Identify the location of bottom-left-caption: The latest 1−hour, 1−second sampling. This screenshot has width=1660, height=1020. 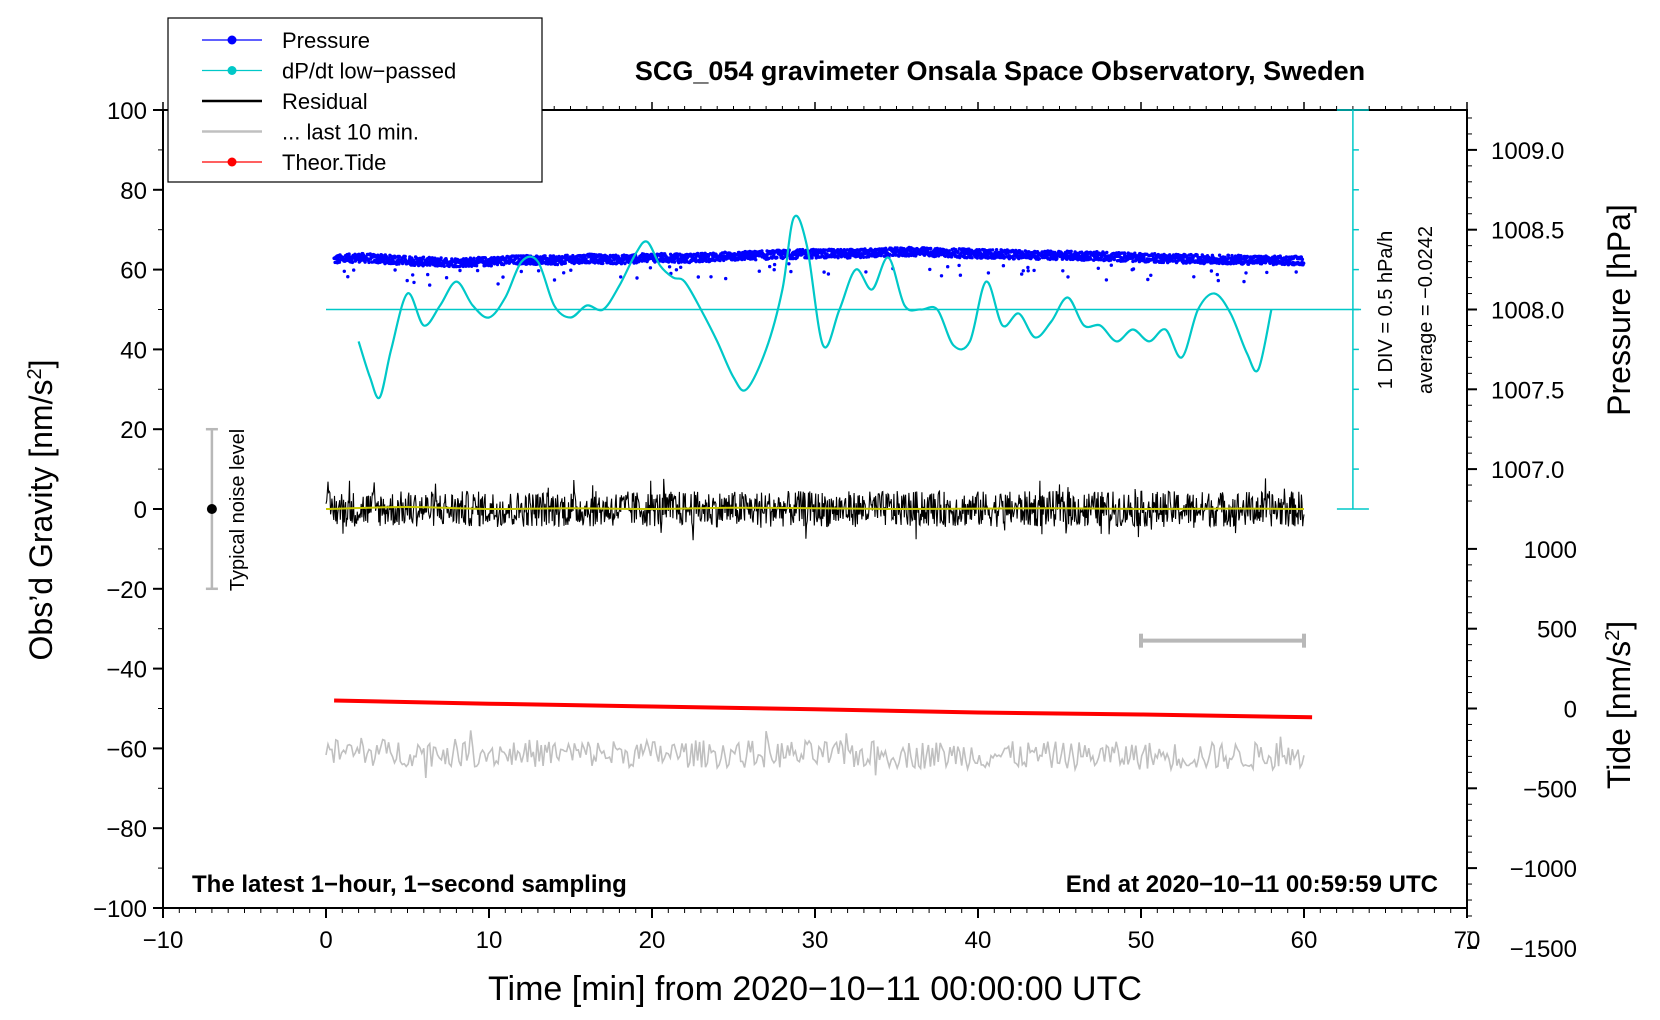
(409, 884).